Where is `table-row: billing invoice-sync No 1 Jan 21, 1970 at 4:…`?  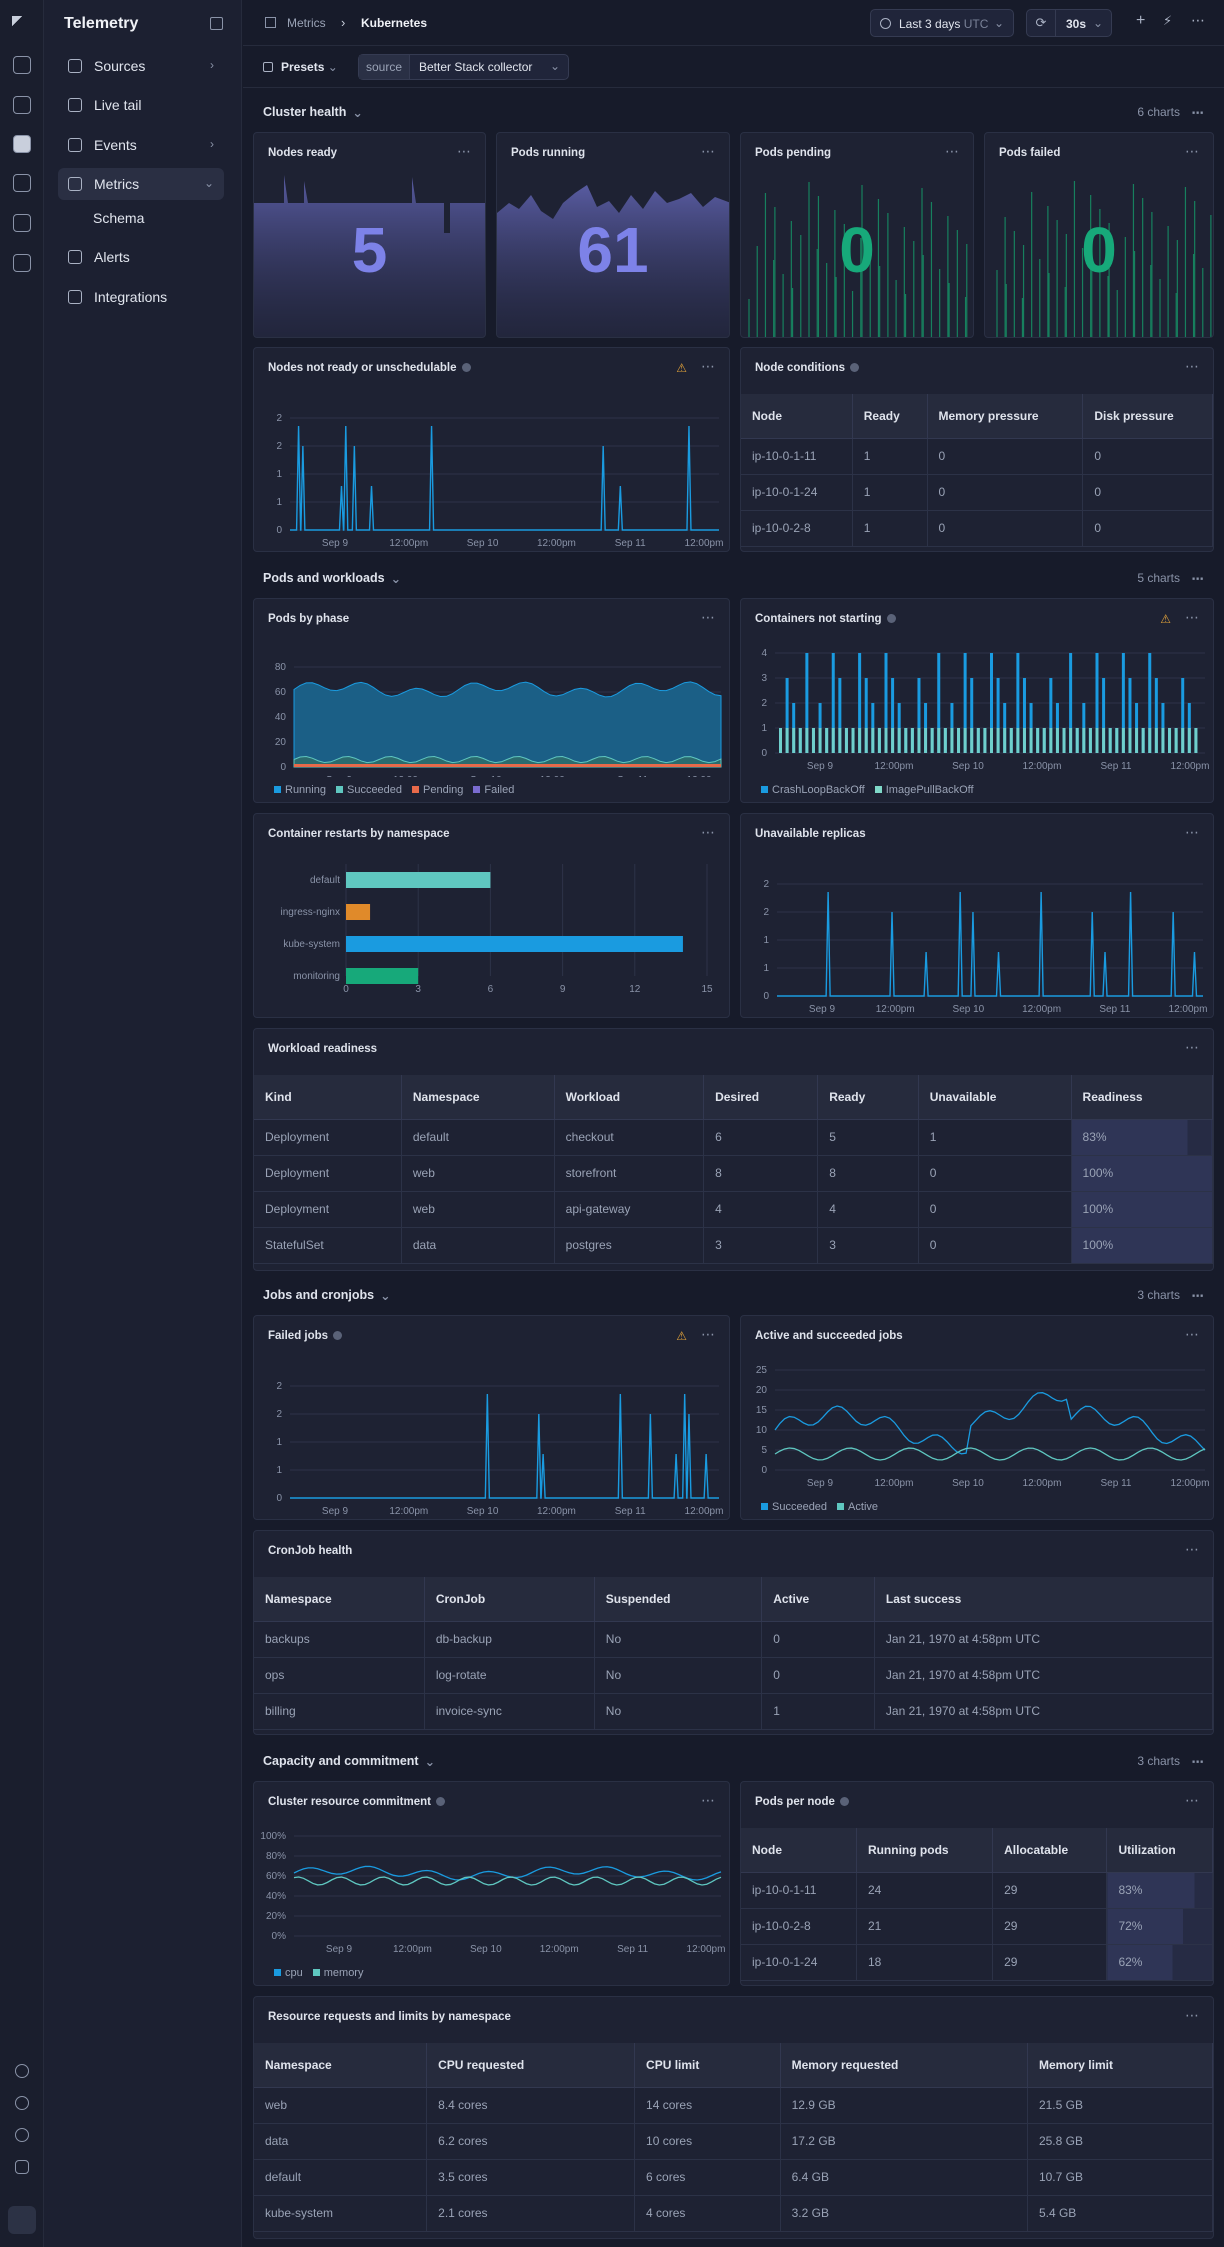 table-row: billing invoice-sync No 1 Jan 21, 1970 at 4:… is located at coordinates (733, 1711).